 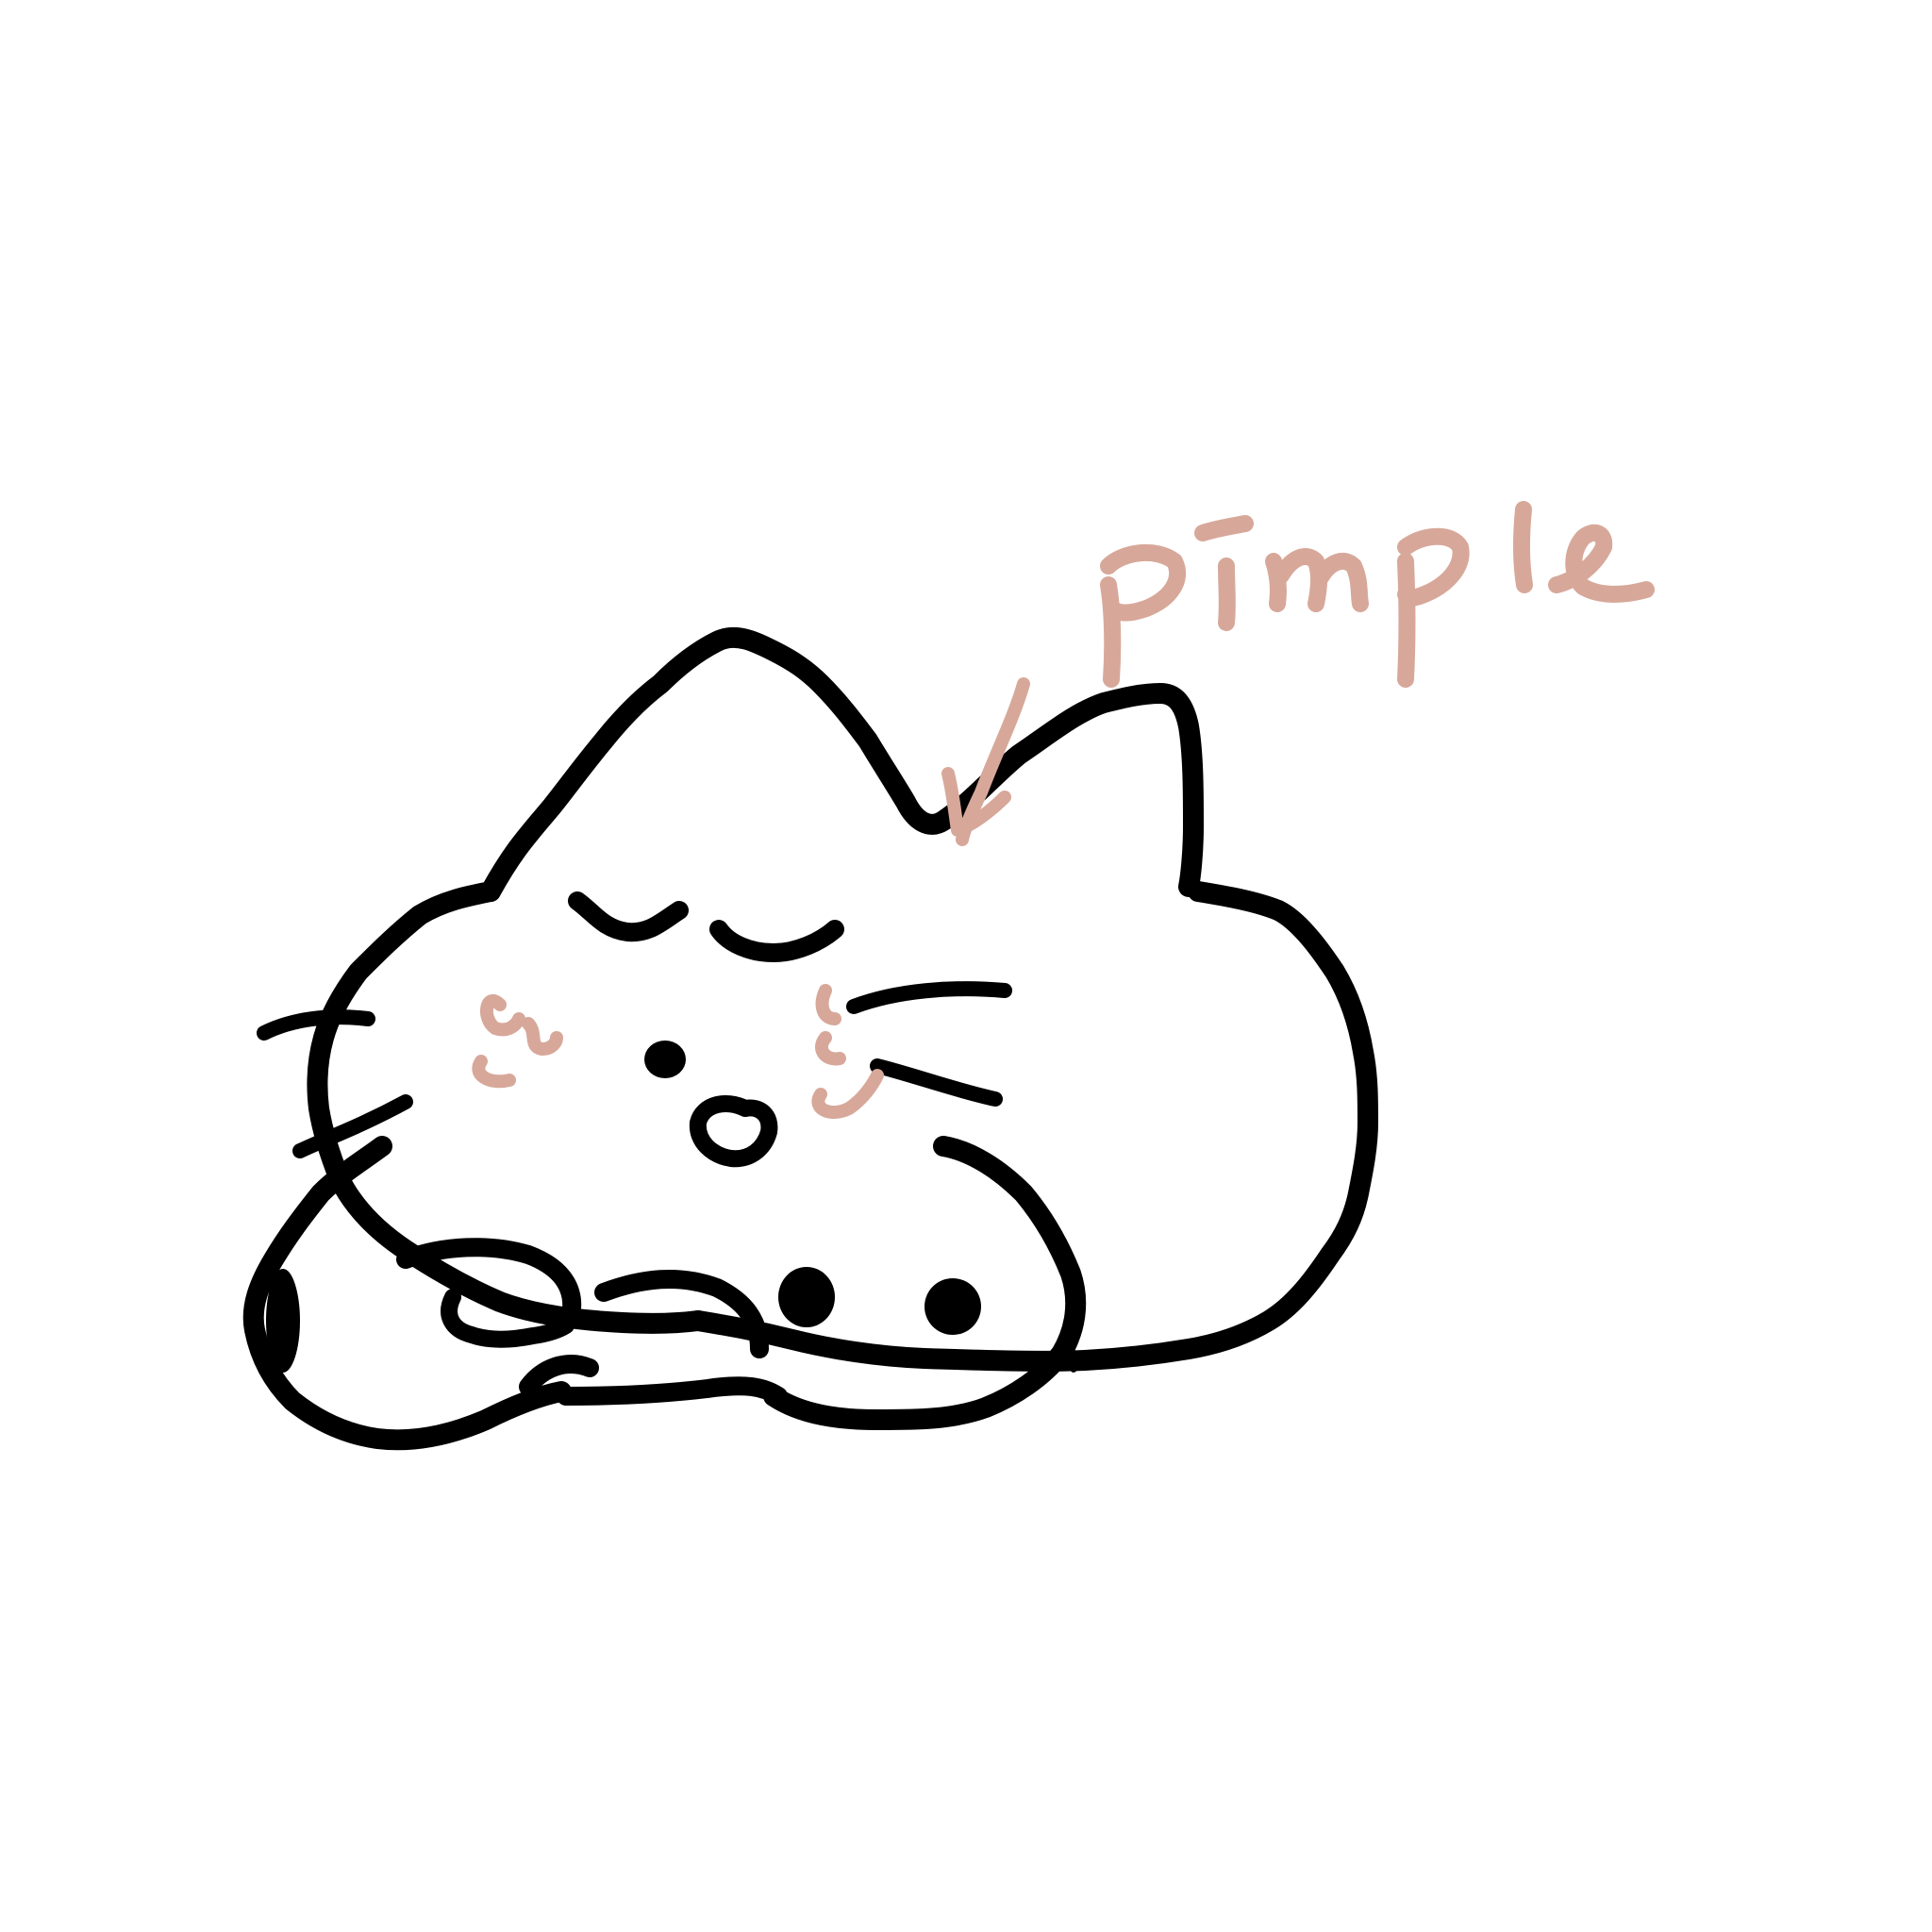 I want to click on handwriting-m, so click(x=1317, y=580).